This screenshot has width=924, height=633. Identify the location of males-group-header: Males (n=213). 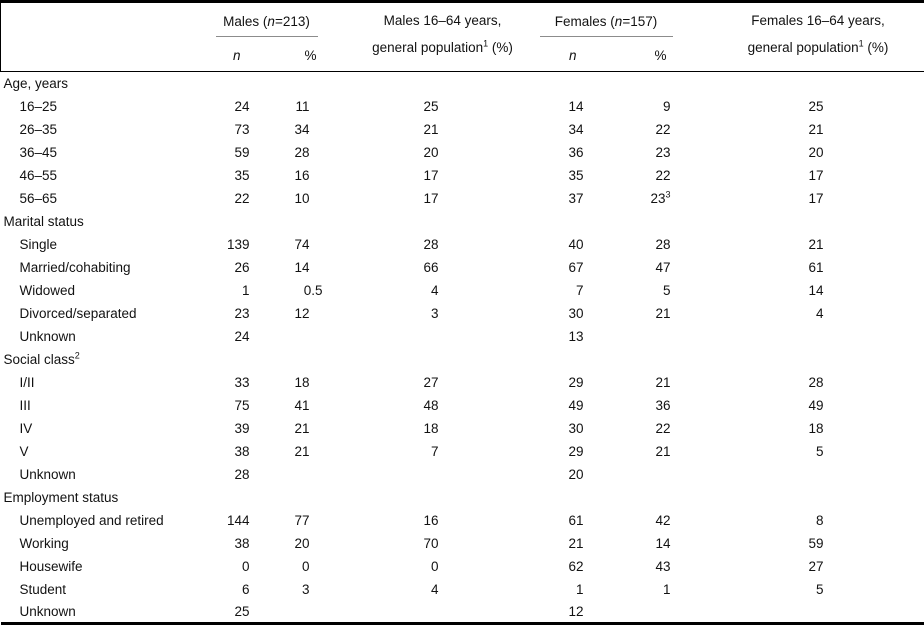
(257, 21).